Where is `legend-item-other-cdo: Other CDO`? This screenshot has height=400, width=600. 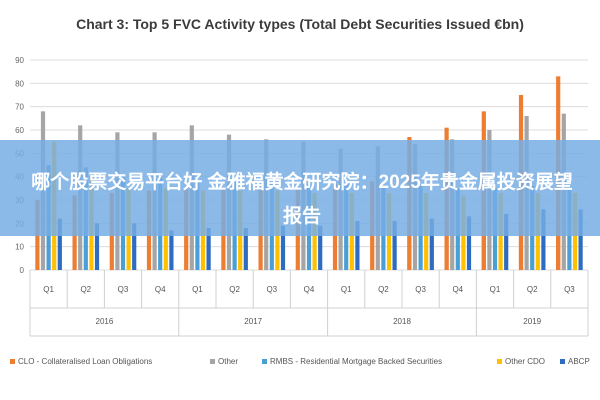 legend-item-other-cdo: Other CDO is located at coordinates (521, 361).